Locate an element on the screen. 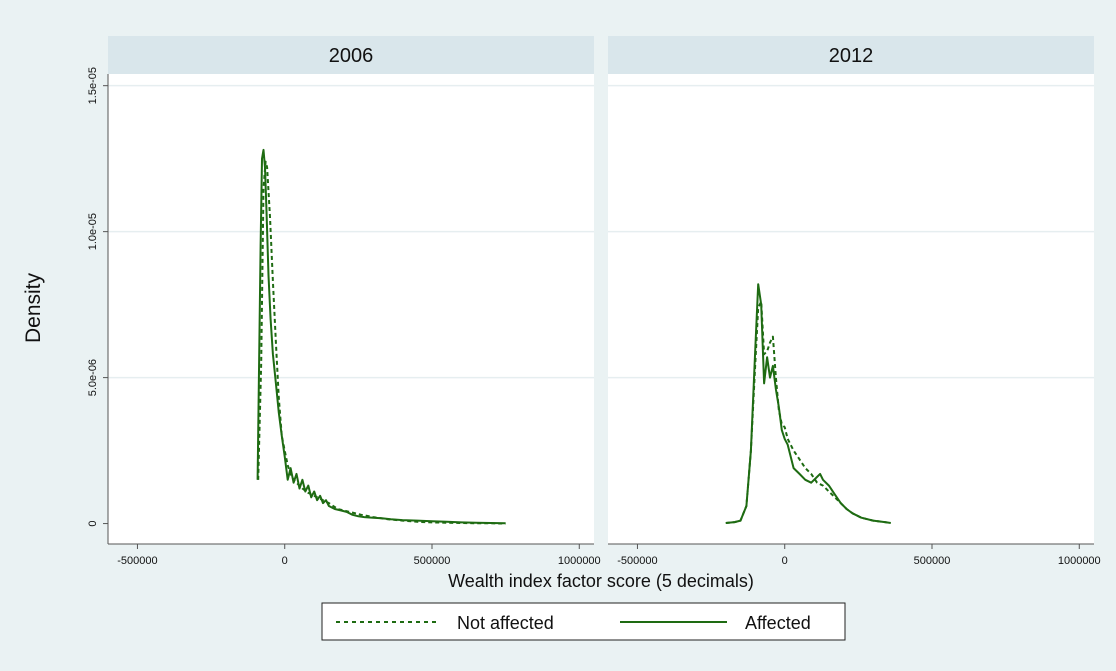 The height and width of the screenshot is (671, 1116). y-tick-label: 0 is located at coordinates (93, 524).